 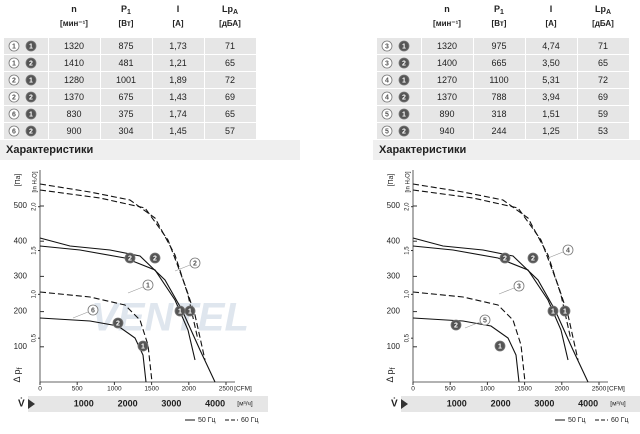 I want to click on cell: 1,25, so click(x=551, y=131).